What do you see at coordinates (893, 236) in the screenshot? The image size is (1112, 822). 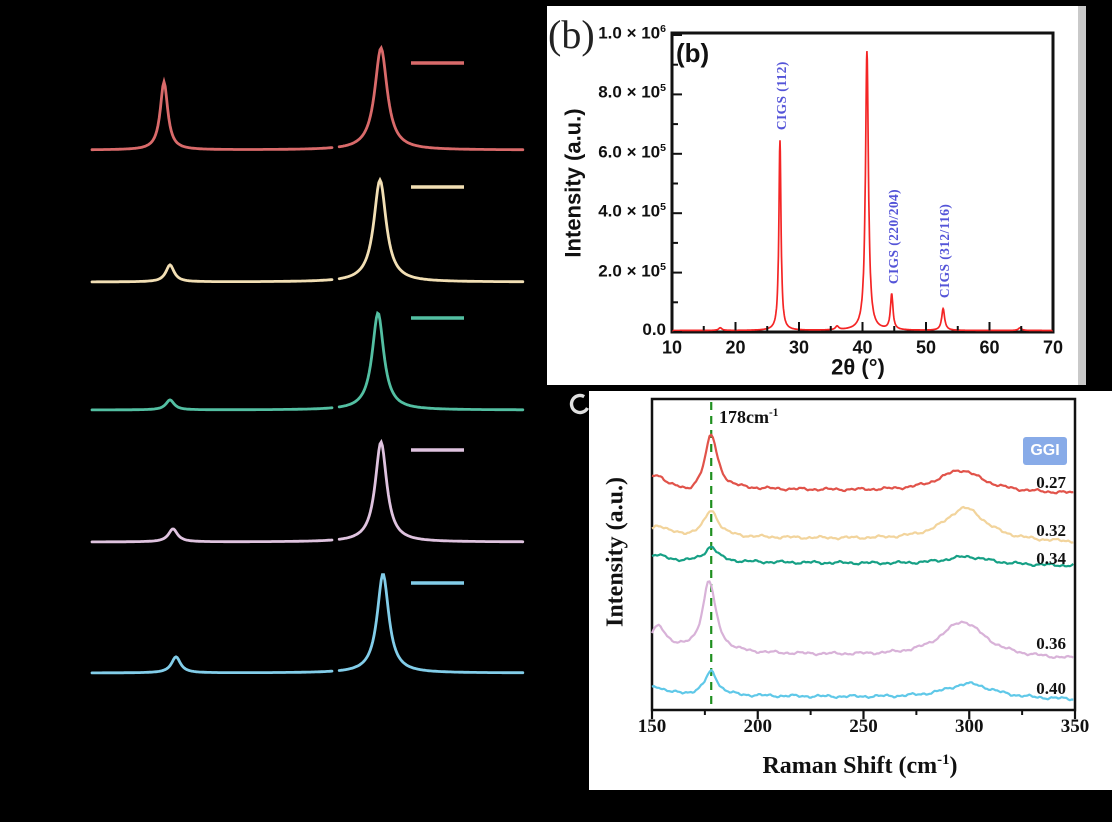 I see `panel-b-peak-annotation-1: CIGS (220/204)` at bounding box center [893, 236].